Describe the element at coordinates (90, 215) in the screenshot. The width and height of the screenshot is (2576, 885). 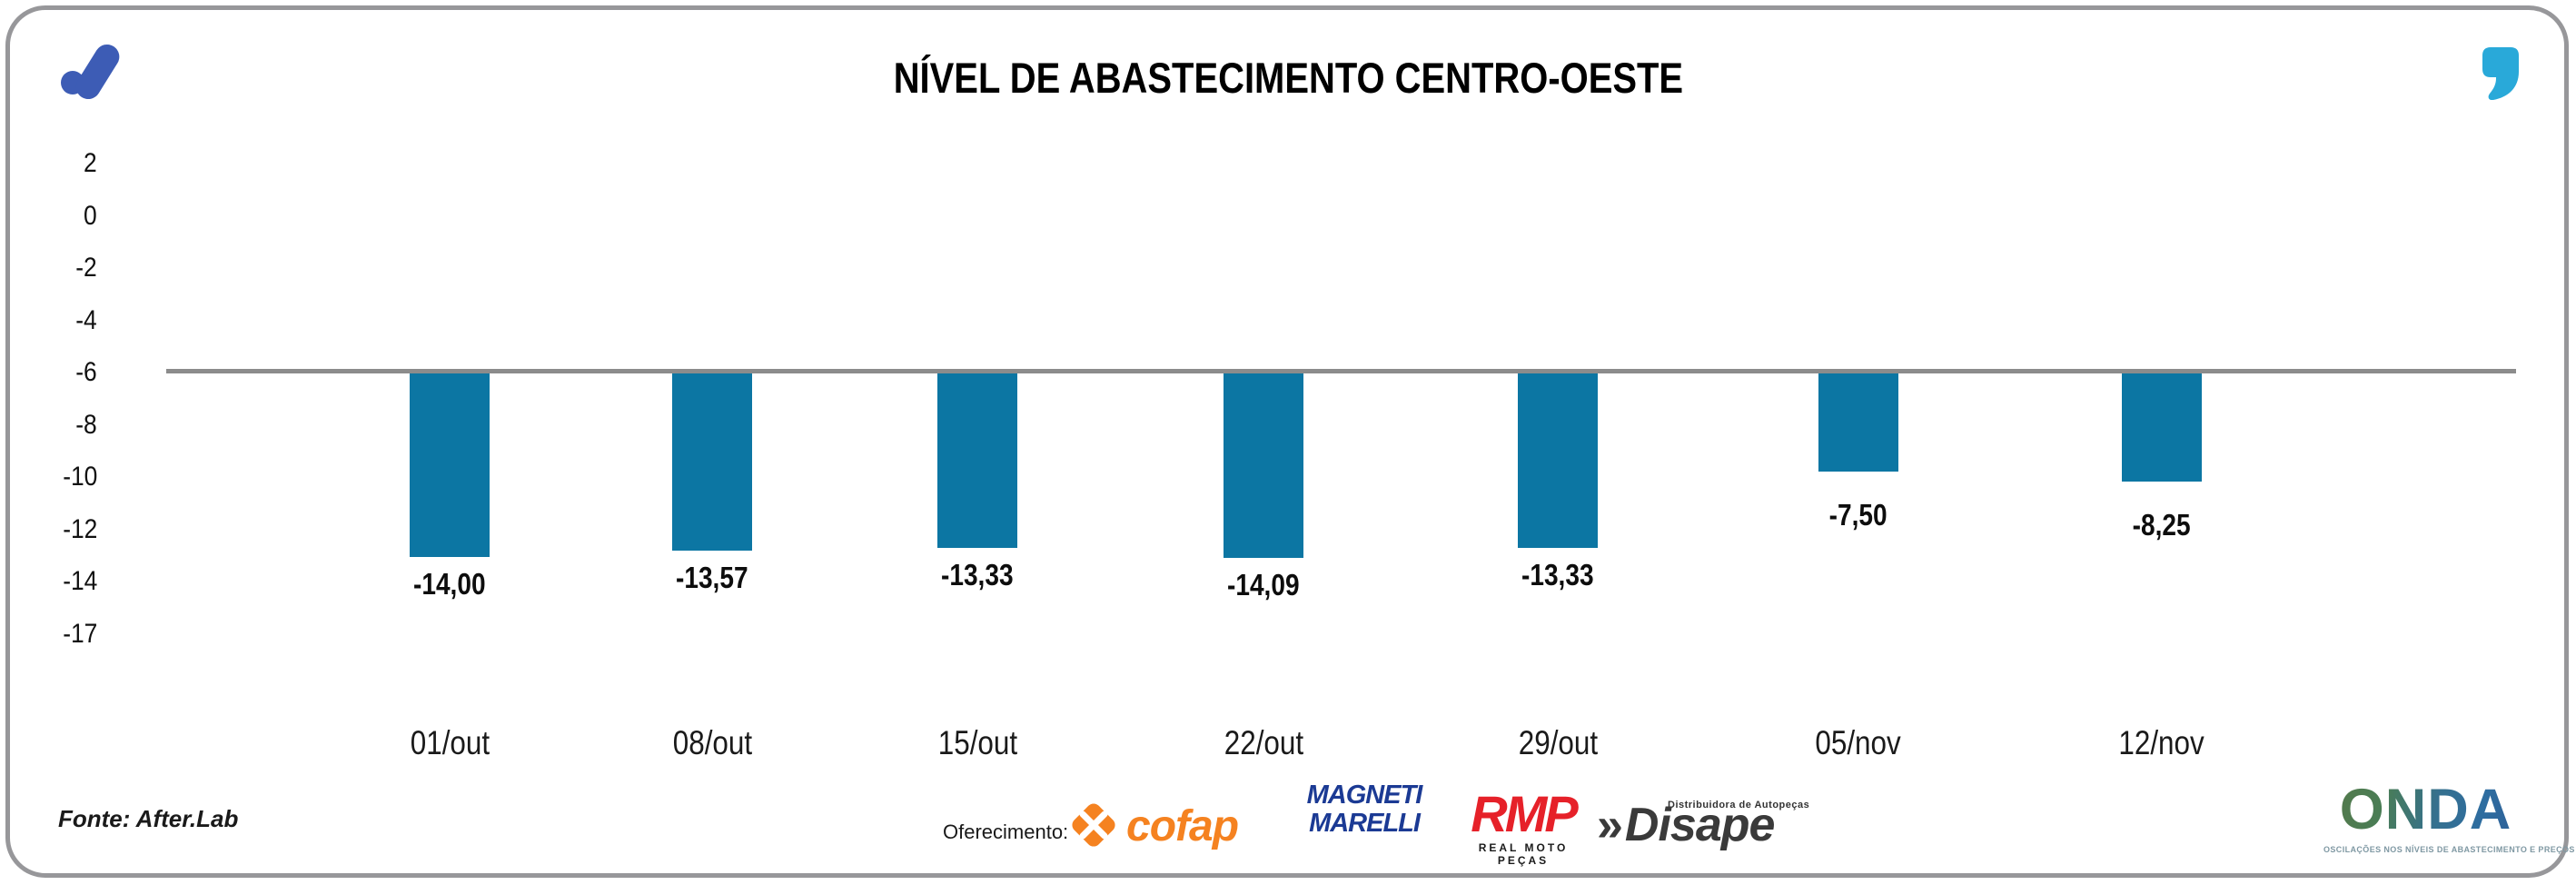
I see `y-tick-label: 0` at that location.